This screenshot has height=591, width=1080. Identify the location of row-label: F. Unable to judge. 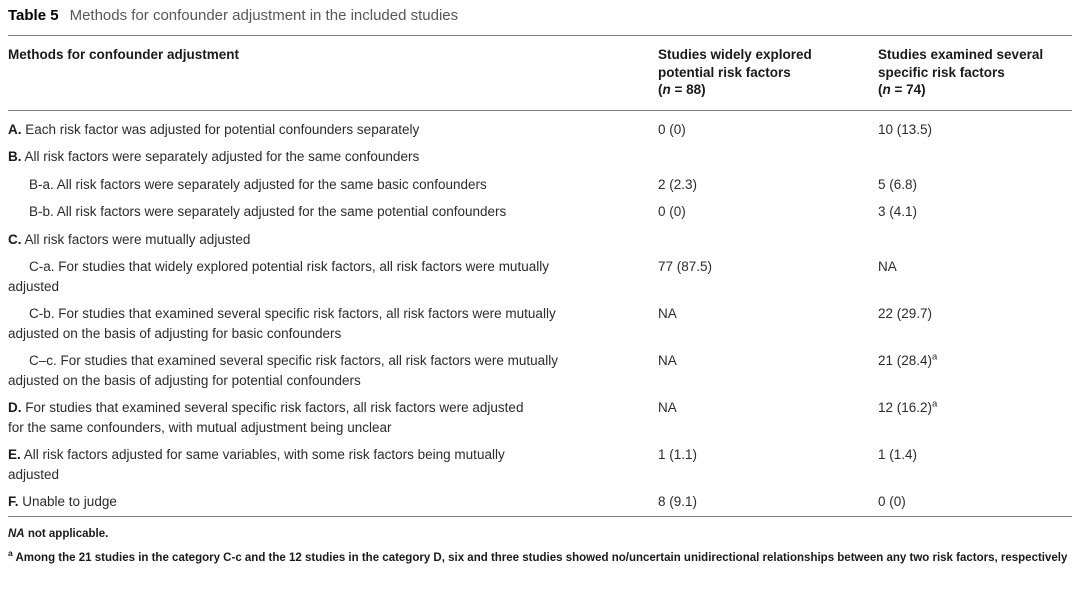
(62, 501).